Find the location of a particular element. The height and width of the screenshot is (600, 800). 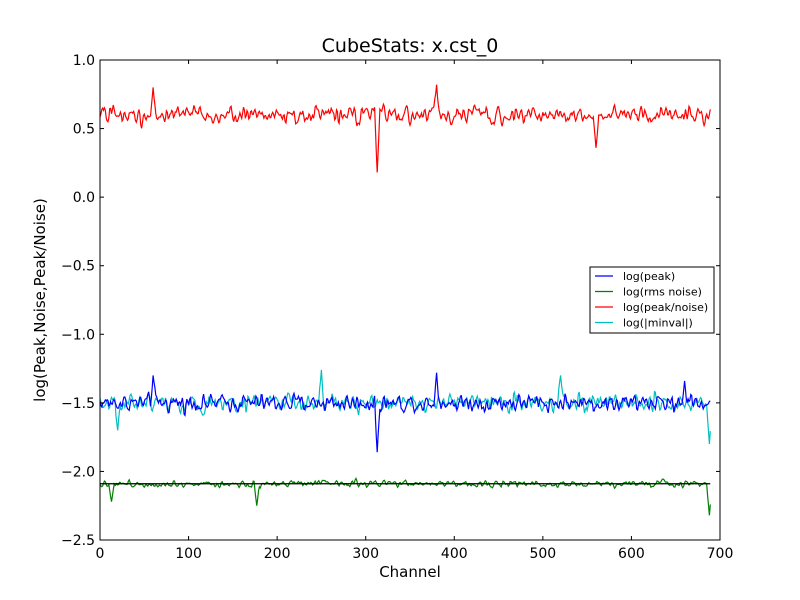

x-tick-label: 200 is located at coordinates (277, 554).